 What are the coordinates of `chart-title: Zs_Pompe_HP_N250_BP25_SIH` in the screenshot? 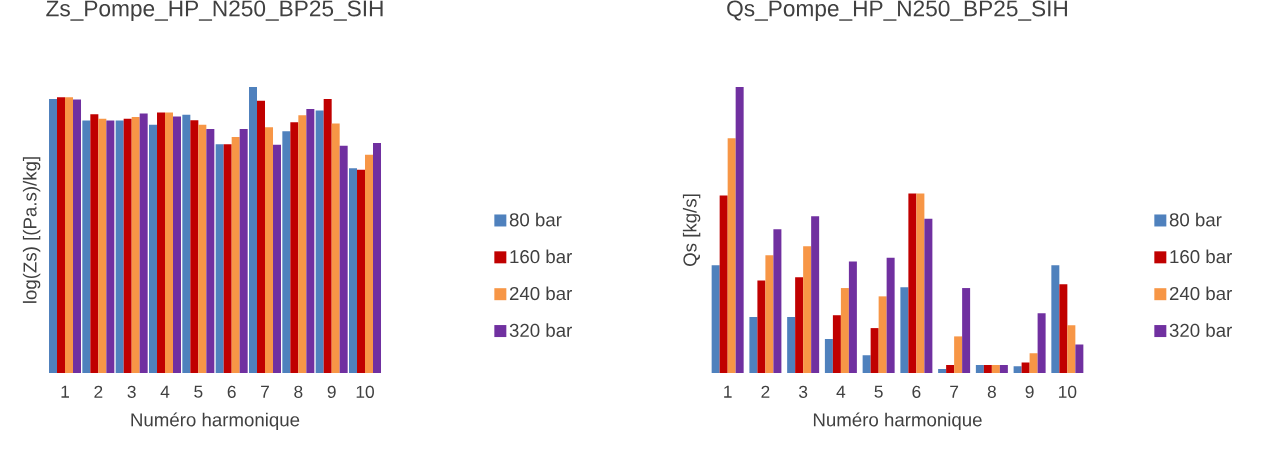 It's located at (214, 10).